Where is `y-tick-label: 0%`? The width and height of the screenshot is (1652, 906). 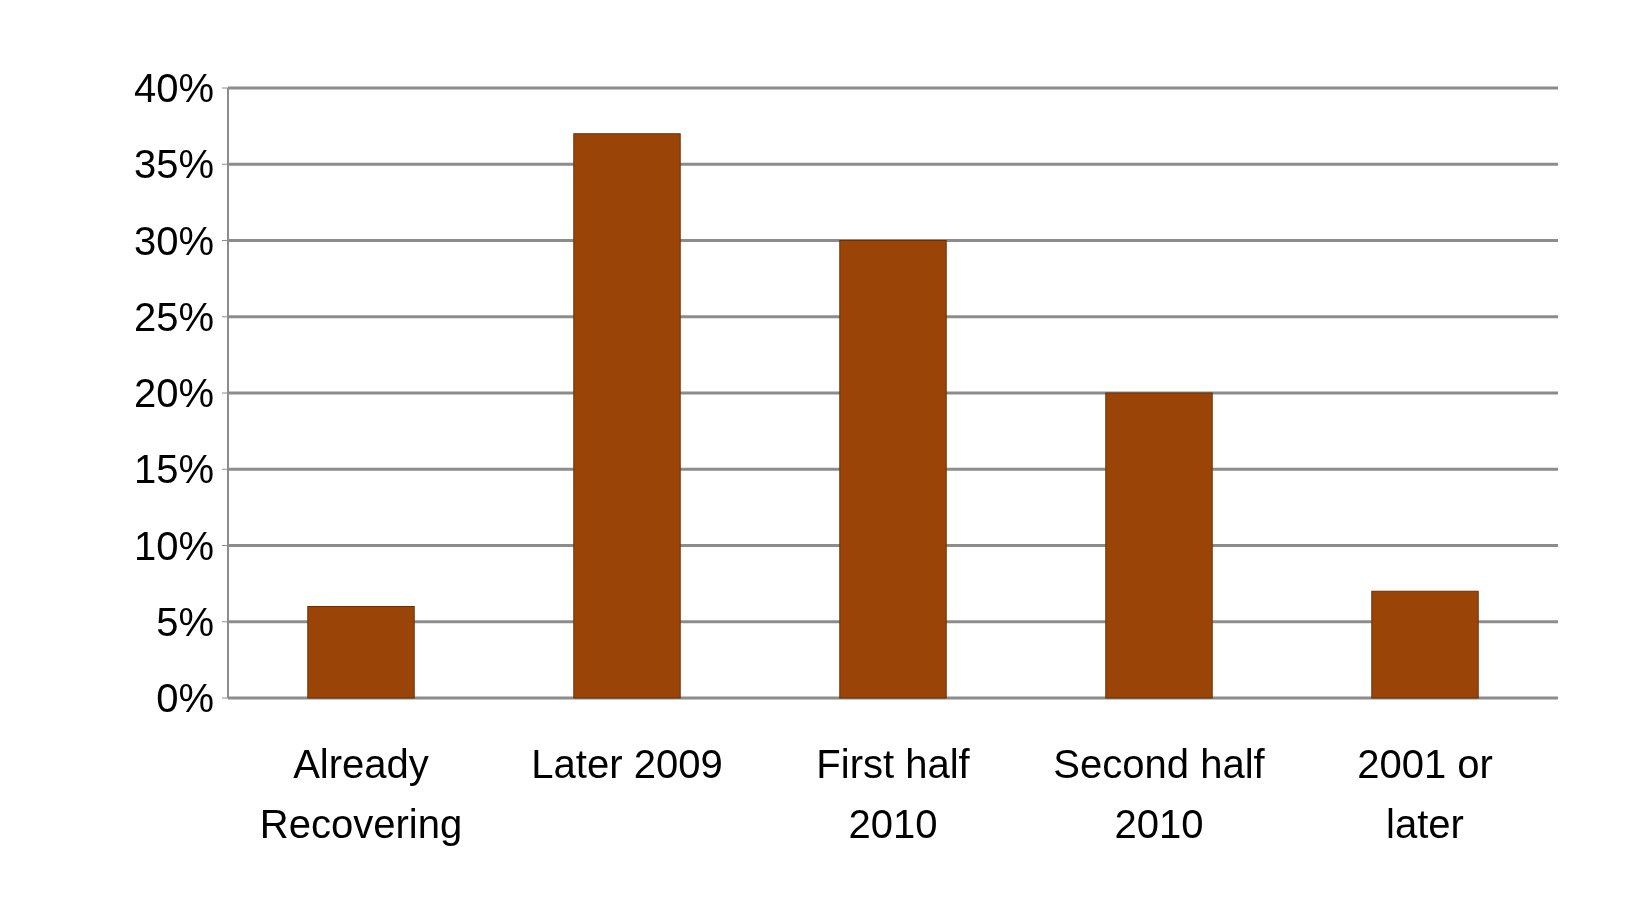
y-tick-label: 0% is located at coordinates (185, 698).